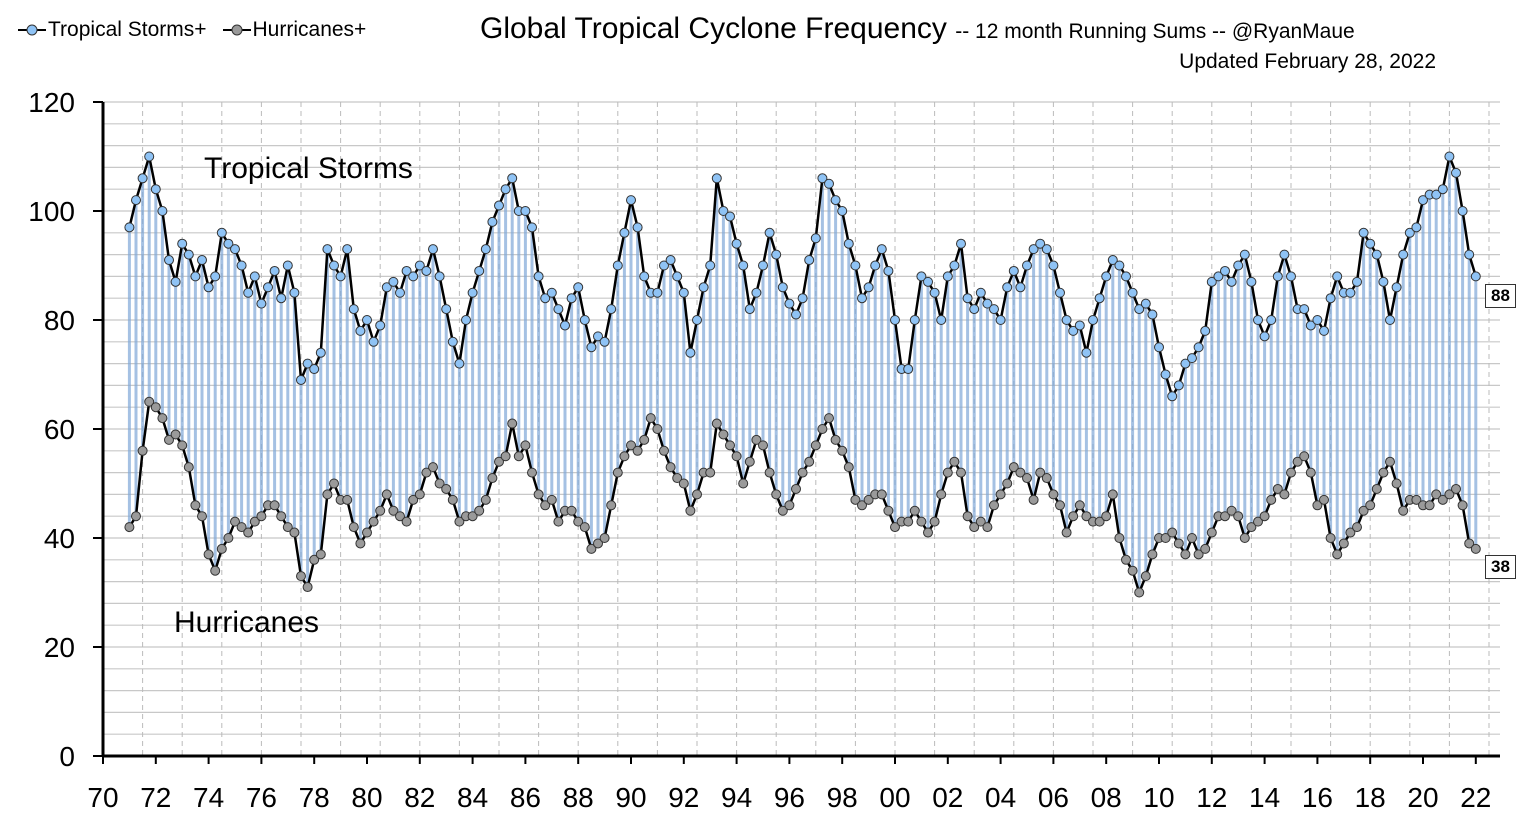 This screenshot has width=1536, height=824. What do you see at coordinates (236, 30) in the screenshot?
I see `legend-marker-gray-icon` at bounding box center [236, 30].